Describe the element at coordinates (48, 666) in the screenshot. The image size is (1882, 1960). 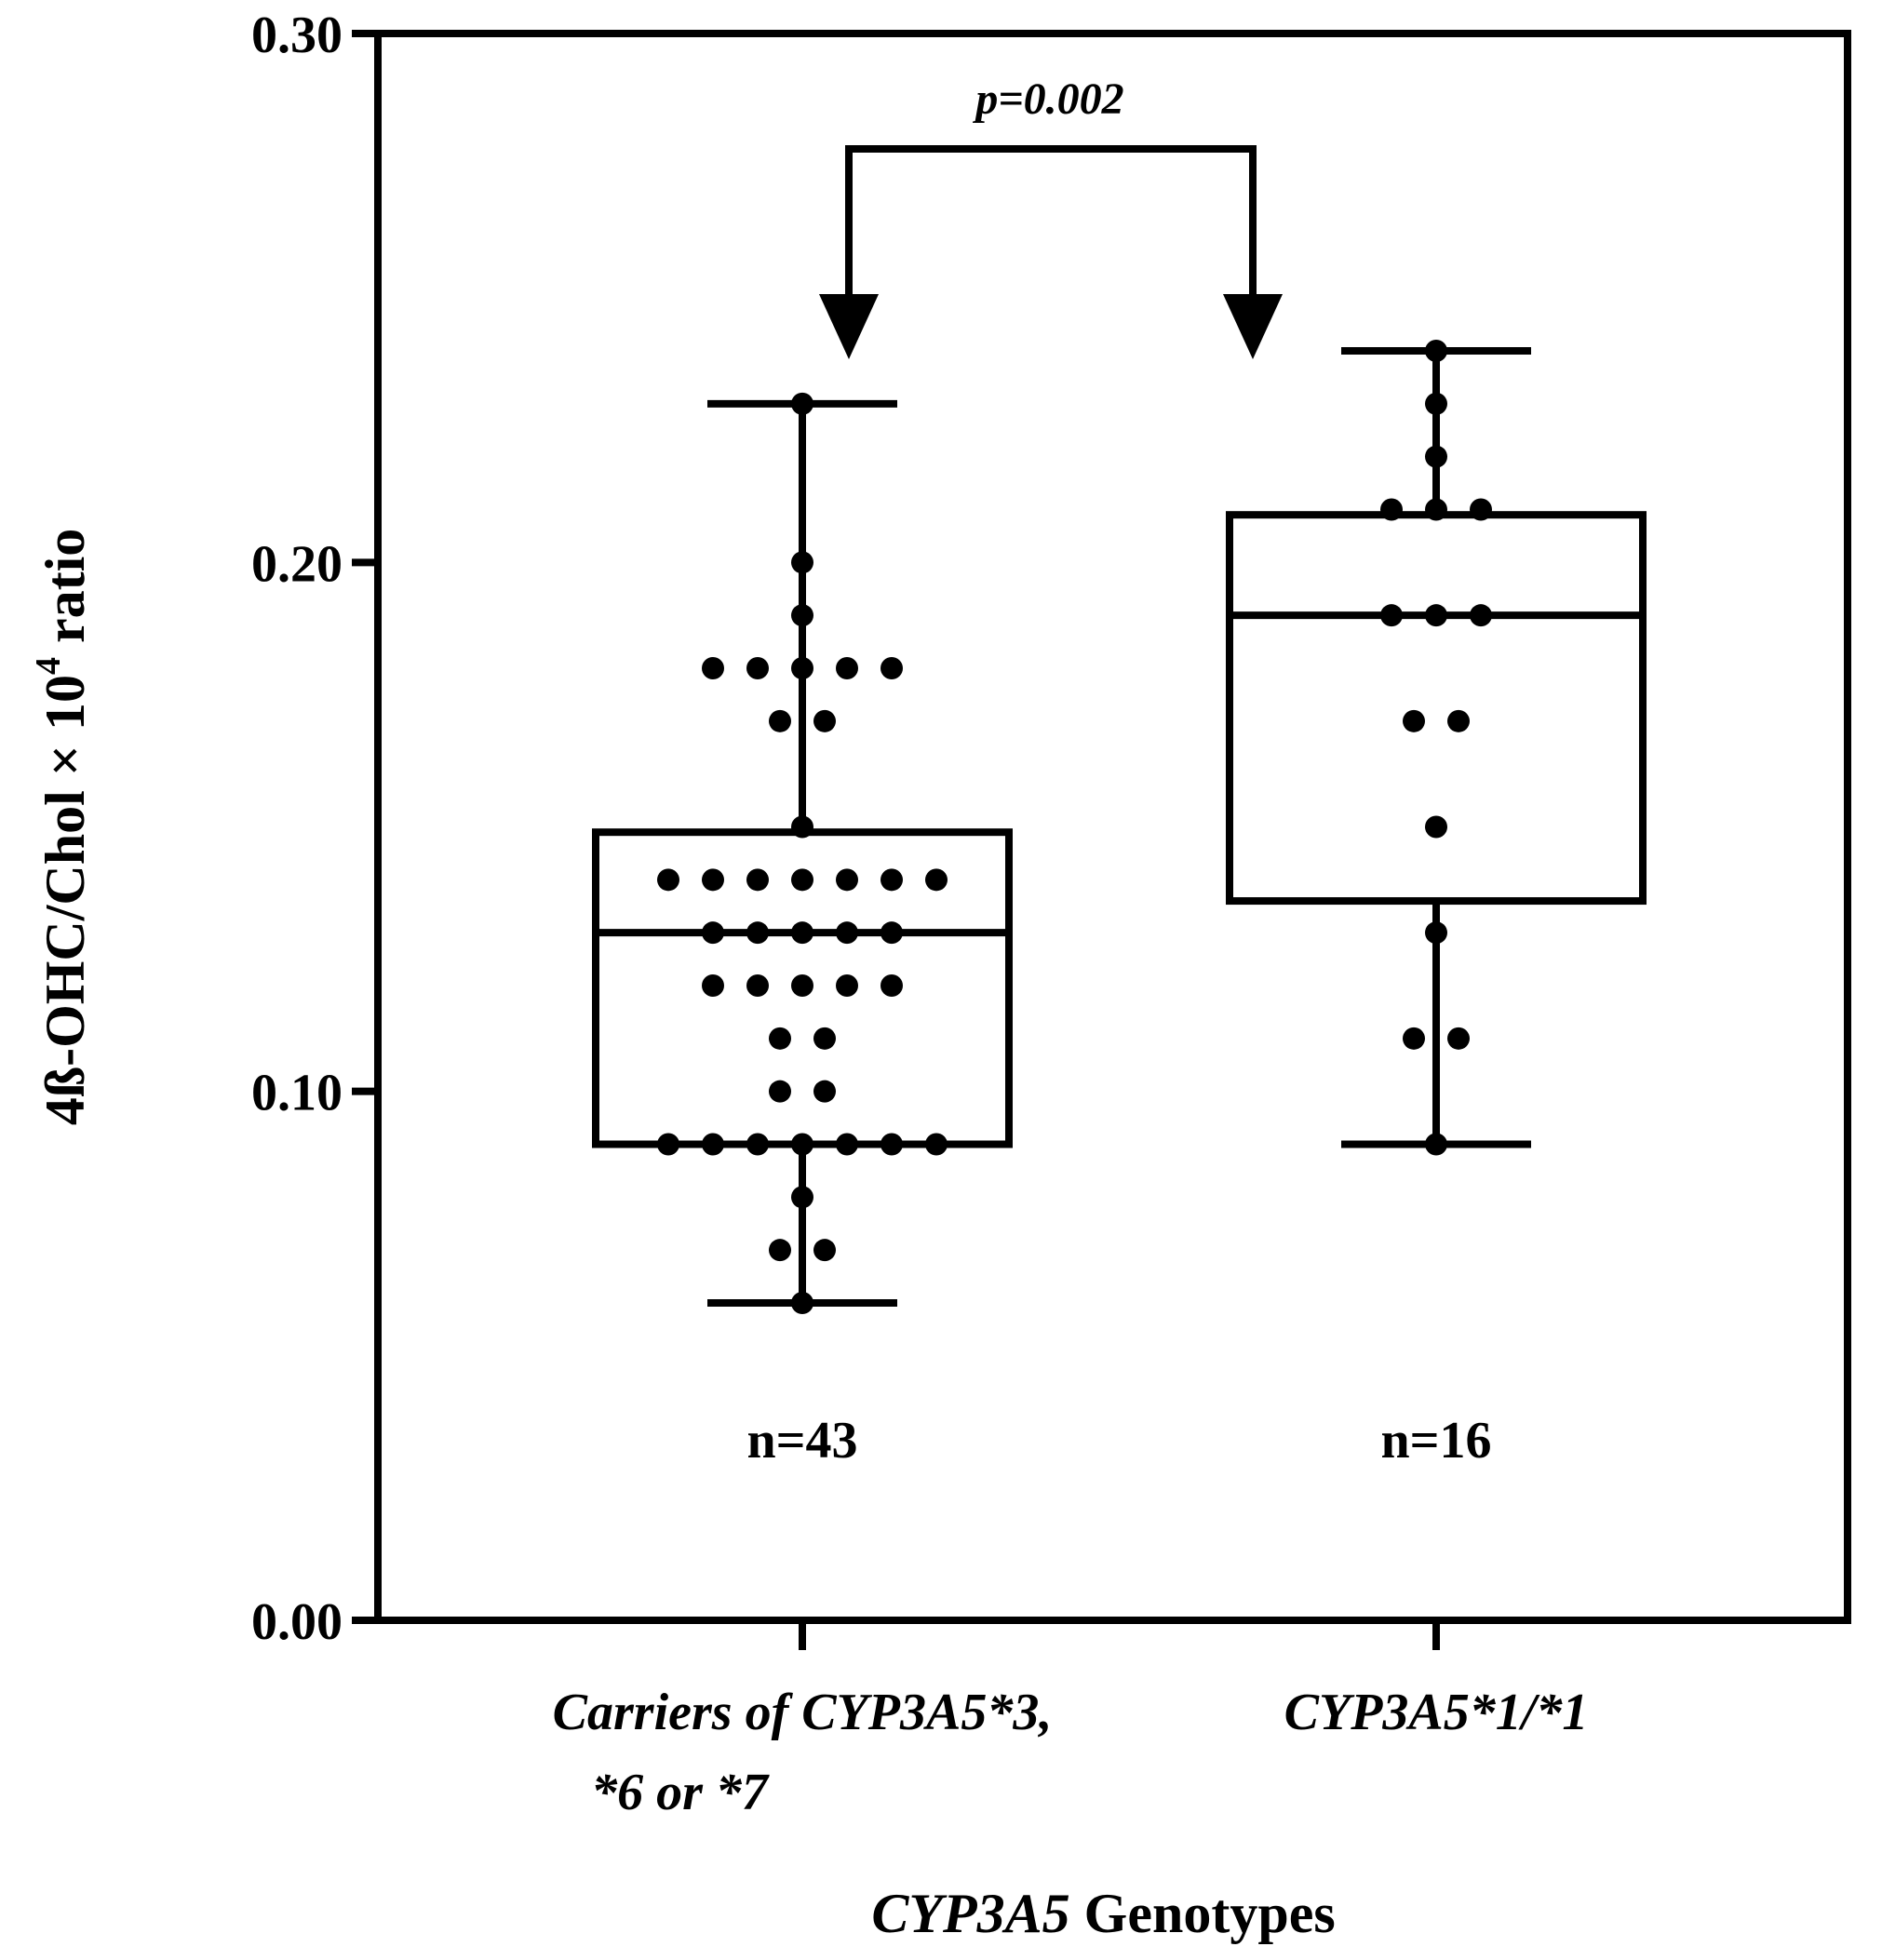
I see `y-axis-label-exponent: 4` at that location.